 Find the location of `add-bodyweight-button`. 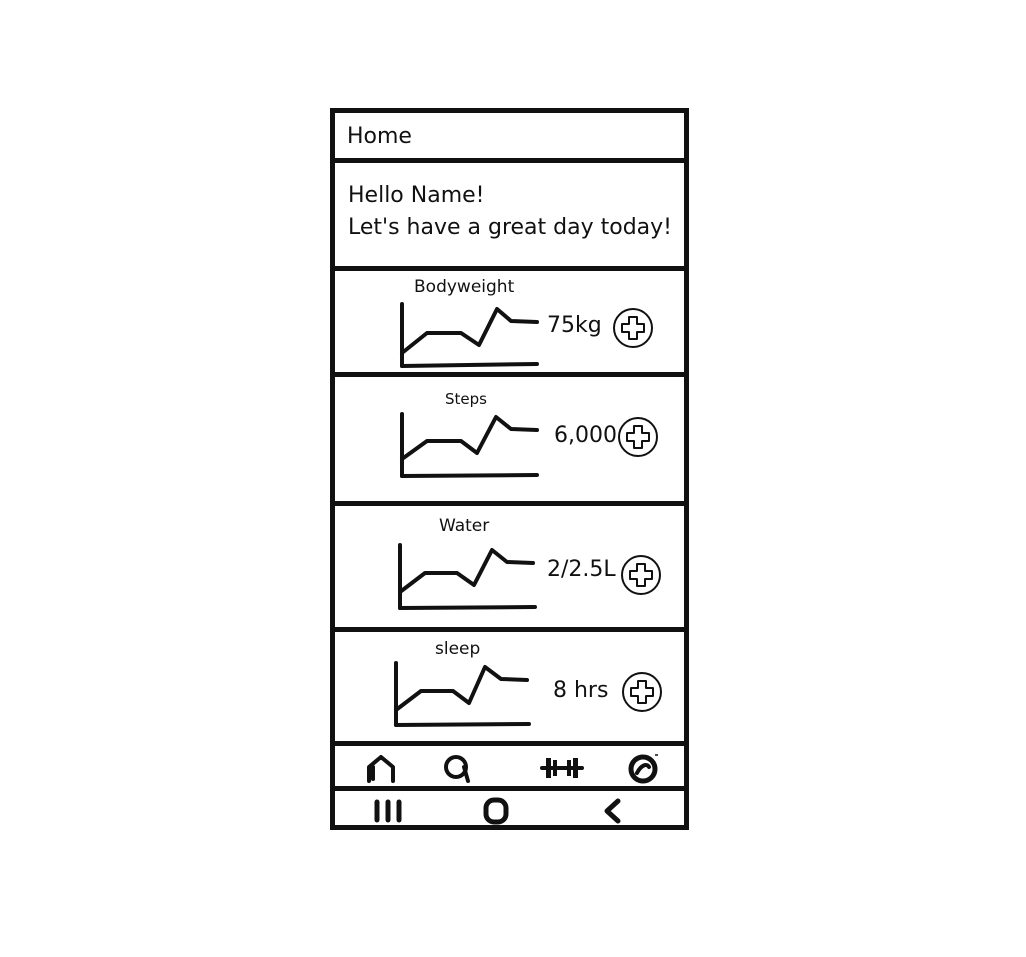

add-bodyweight-button is located at coordinates (633, 328).